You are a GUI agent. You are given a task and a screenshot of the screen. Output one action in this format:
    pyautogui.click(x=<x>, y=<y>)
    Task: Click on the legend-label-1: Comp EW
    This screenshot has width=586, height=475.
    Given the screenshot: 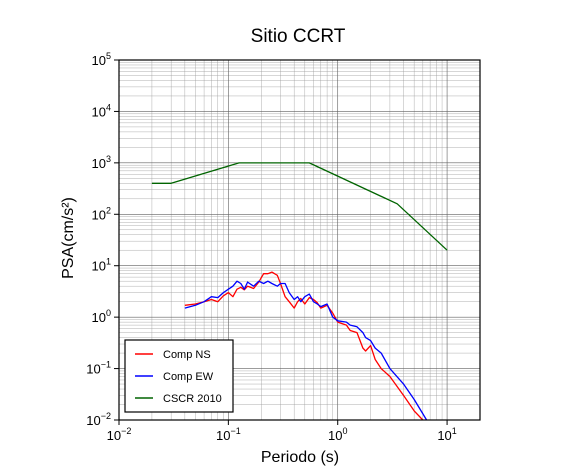 What is the action you would take?
    pyautogui.click(x=188, y=377)
    